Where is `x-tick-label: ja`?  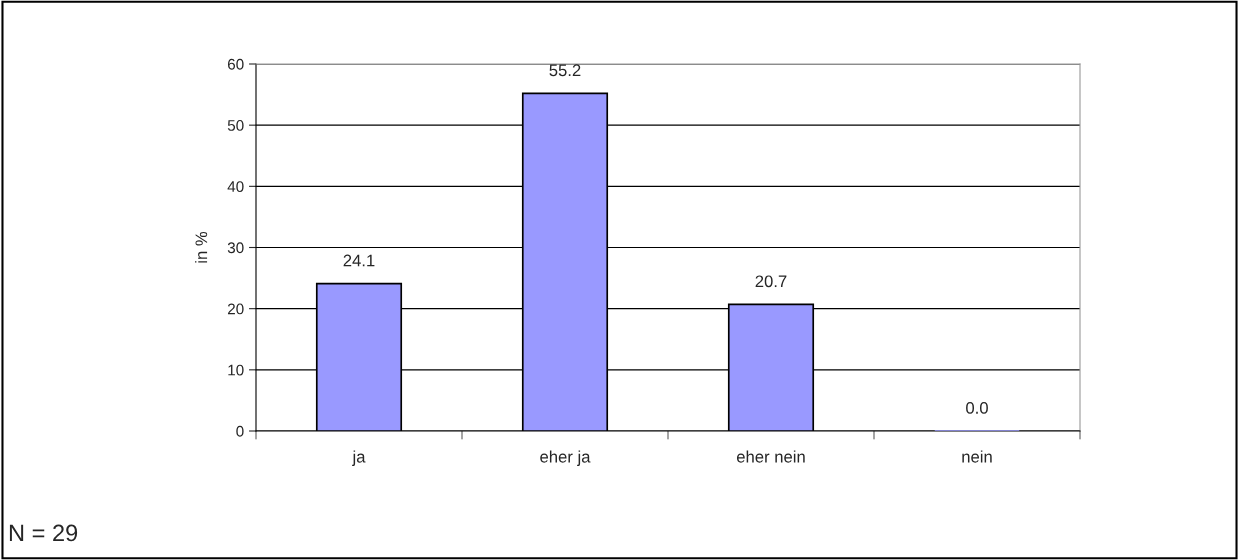 x-tick-label: ja is located at coordinates (359, 458).